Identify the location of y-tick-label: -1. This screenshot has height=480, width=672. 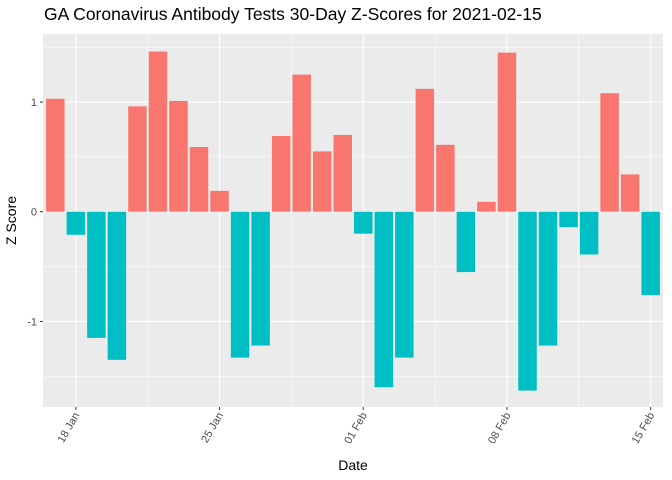
(32, 322).